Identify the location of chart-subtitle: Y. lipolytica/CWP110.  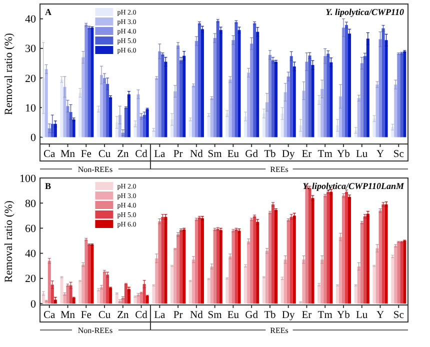
(365, 12).